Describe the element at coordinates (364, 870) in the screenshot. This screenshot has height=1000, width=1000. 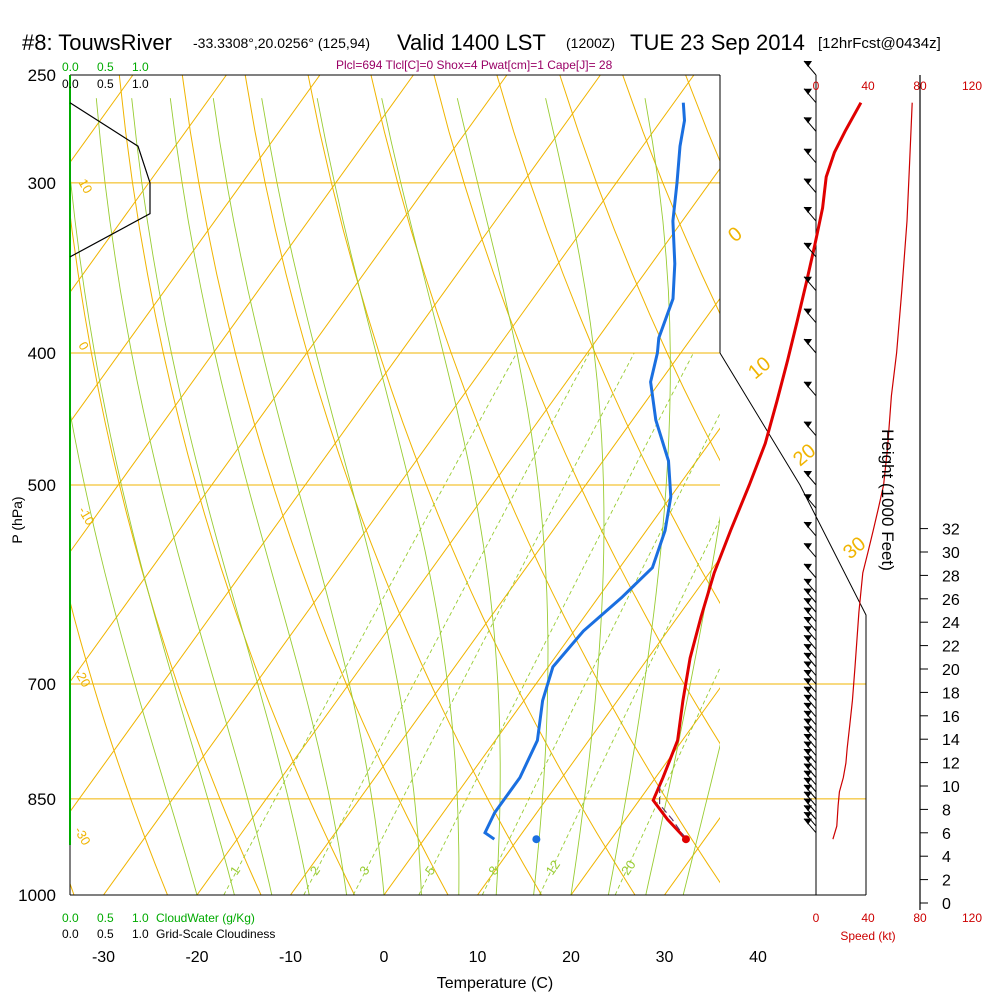
I see `mixing-ratio-label: 3` at that location.